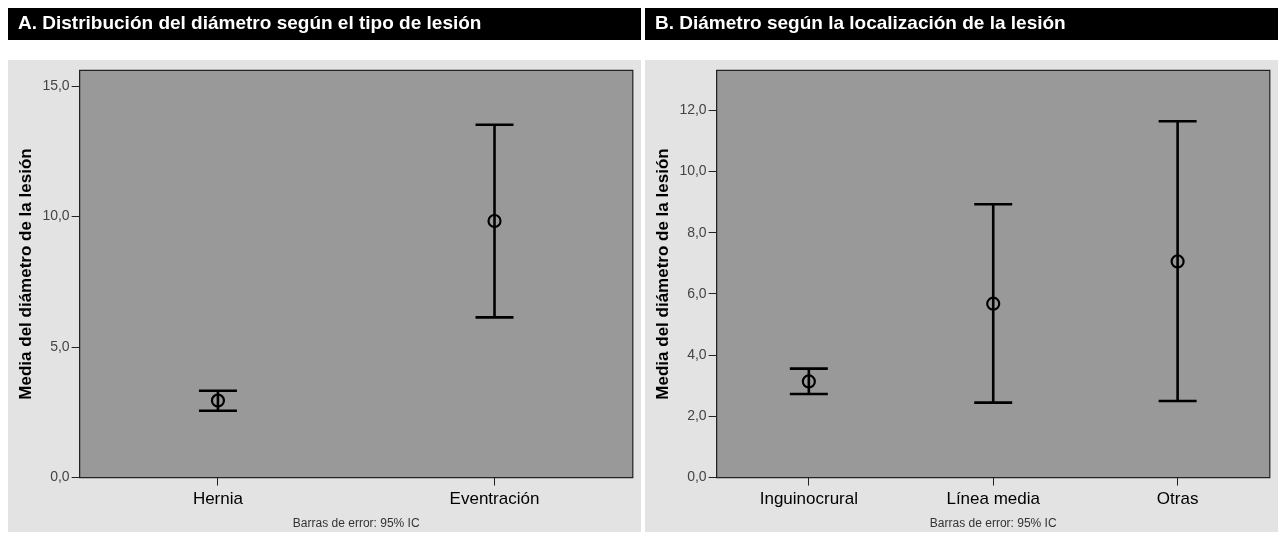  Describe the element at coordinates (218, 499) in the screenshot. I see `x-tick-label: Hernia` at that location.